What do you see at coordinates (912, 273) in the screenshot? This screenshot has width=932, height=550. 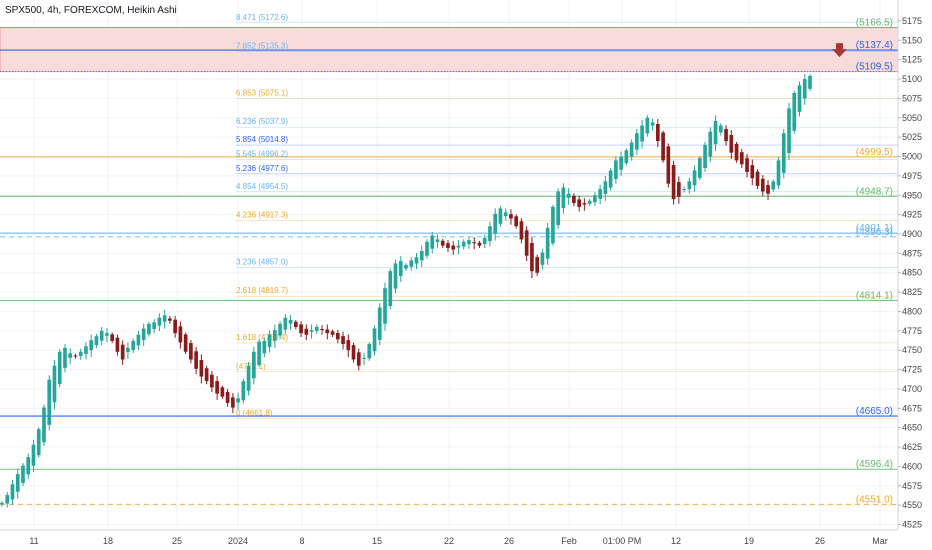 I see `y-tick-label: 4850` at bounding box center [912, 273].